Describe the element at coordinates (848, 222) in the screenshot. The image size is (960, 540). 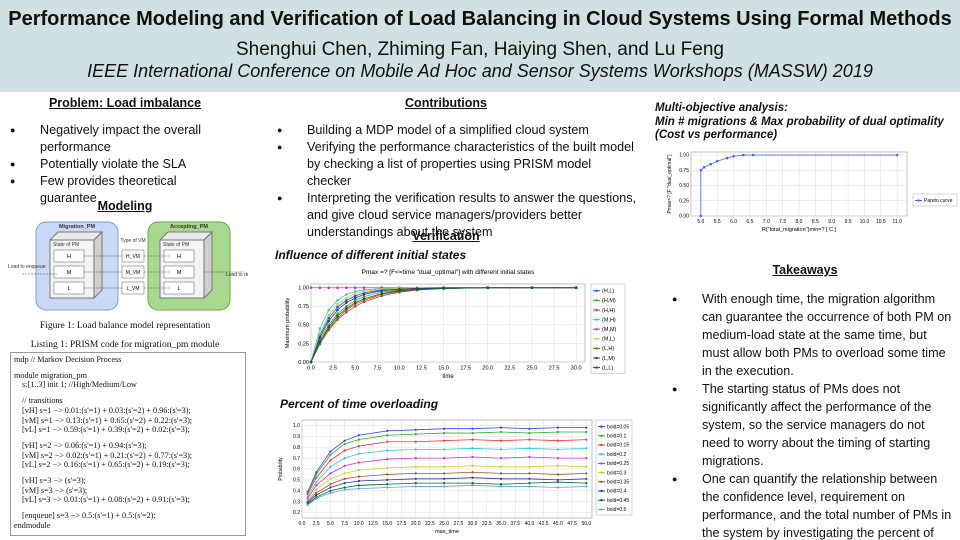
I see `x-tick-label: 9.5` at that location.